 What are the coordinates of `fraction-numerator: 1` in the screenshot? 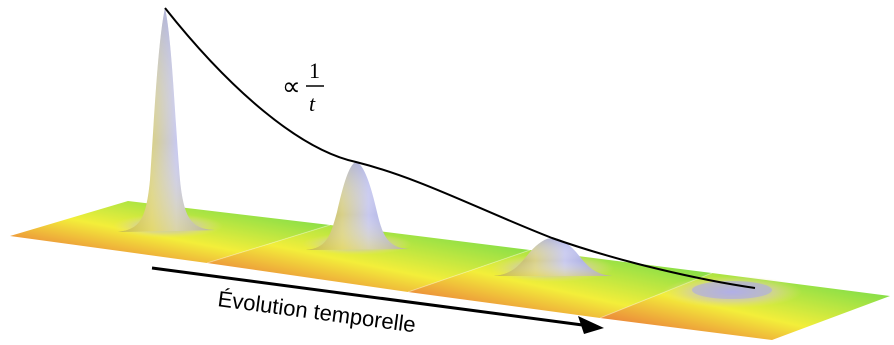 It's located at (314, 70).